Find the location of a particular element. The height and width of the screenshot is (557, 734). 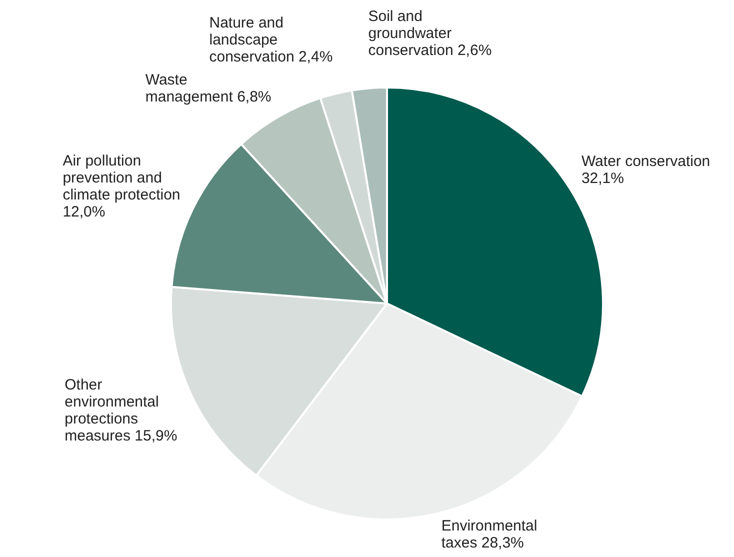

slice-label: Soil and groundwater conservation 2,6% is located at coordinates (430, 33).